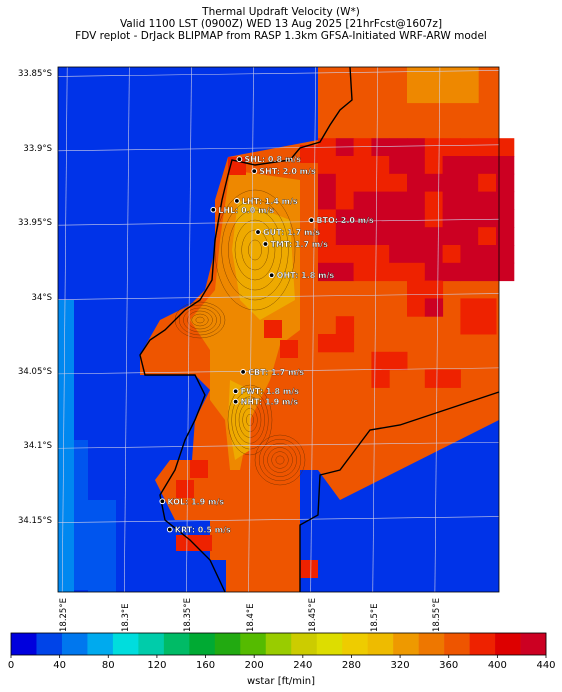 This screenshot has height=692, width=562. Describe the element at coordinates (299, 244) in the screenshot. I see `station-label: TMT: 1.7 m/s` at that location.